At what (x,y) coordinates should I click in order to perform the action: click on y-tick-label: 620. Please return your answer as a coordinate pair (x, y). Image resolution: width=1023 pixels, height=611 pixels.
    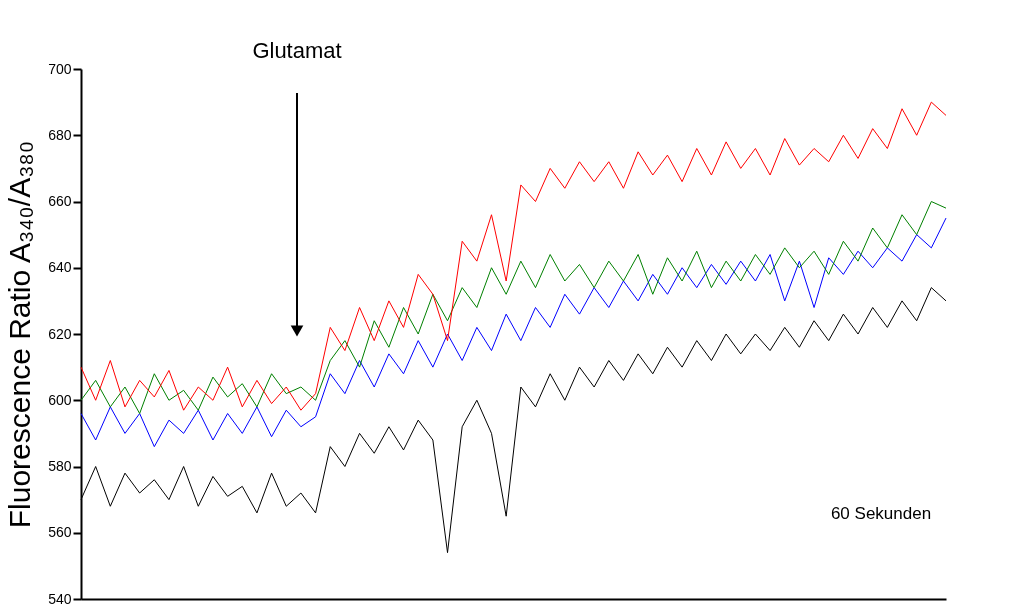
    Looking at the image, I should click on (60, 333).